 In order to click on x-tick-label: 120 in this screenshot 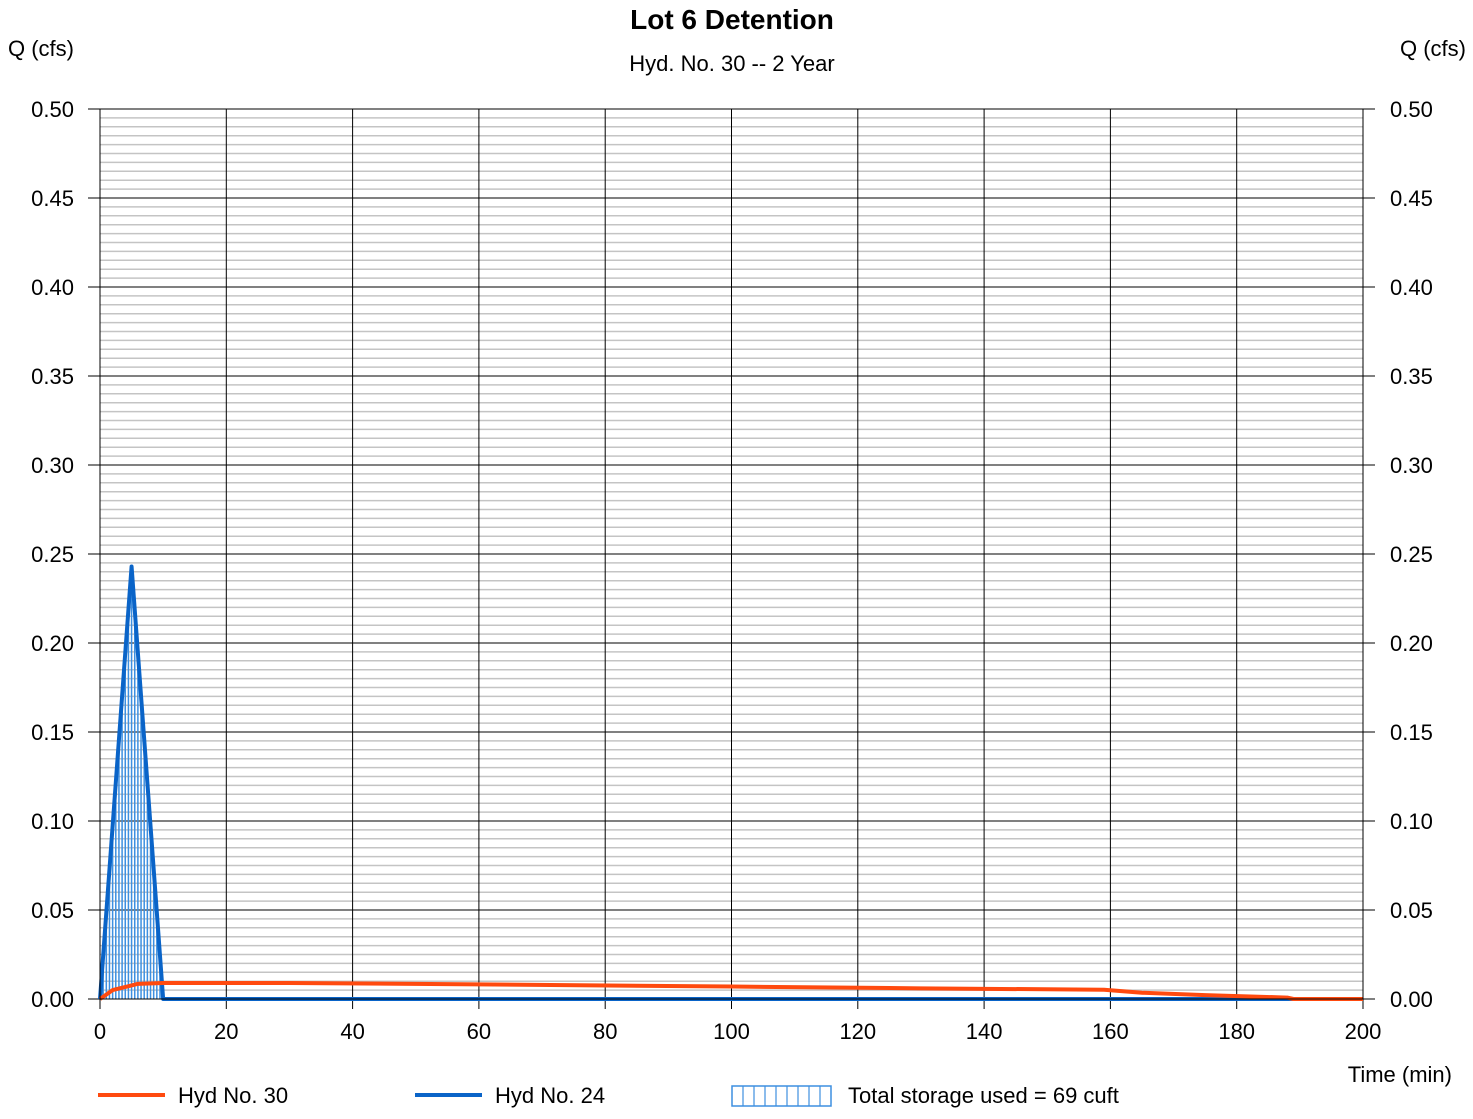, I will do `click(857, 1031)`.